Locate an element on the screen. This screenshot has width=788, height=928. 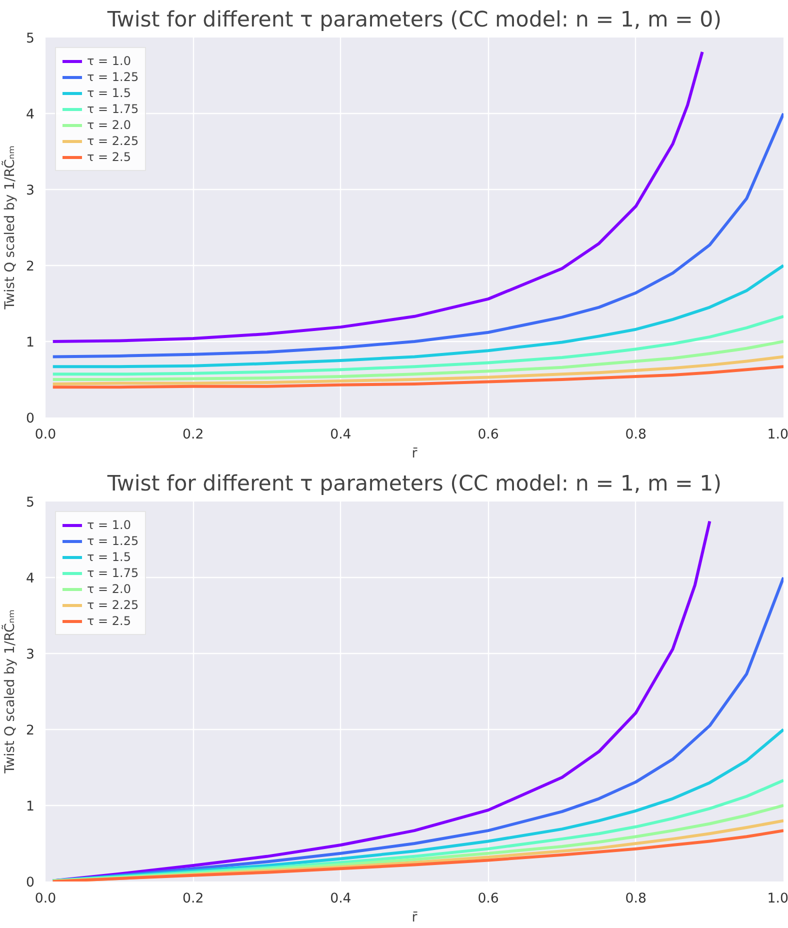
chart-title: Twist for different τ parameters (CC model: n = 1, m = 1) is located at coordinates (414, 484).